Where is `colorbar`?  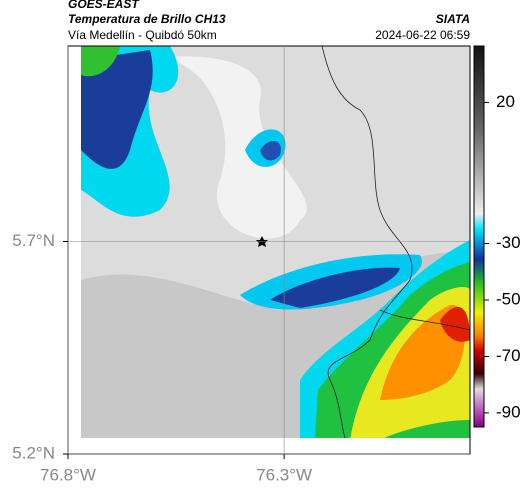 colorbar is located at coordinates (479, 236).